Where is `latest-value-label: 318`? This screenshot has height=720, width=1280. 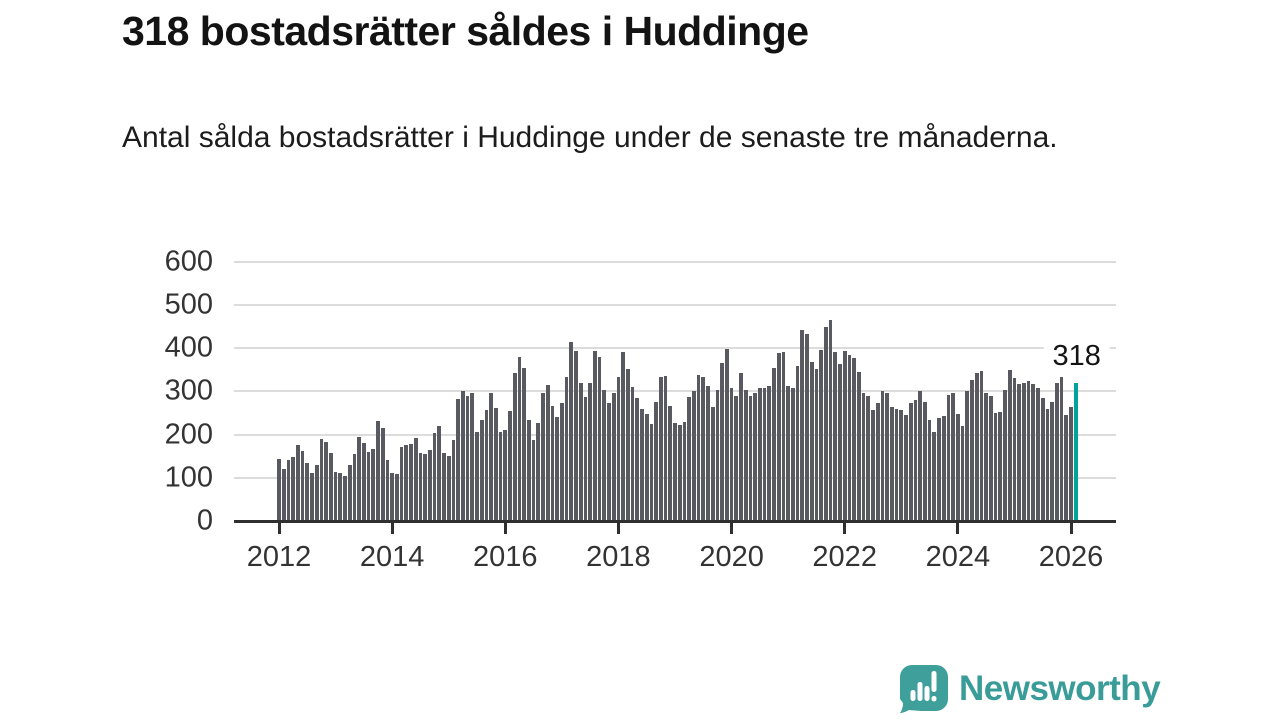 latest-value-label: 318 is located at coordinates (1076, 356).